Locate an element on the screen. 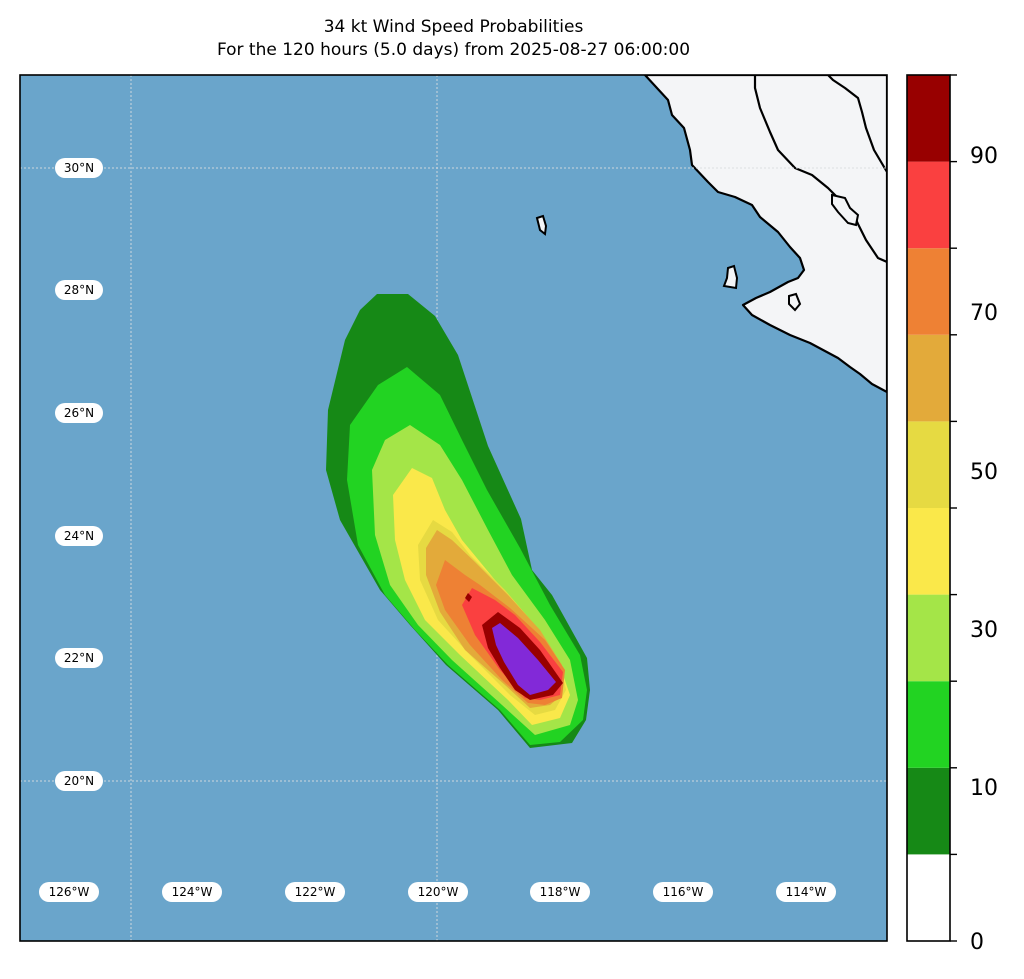 Image resolution: width=1024 pixels, height=979 pixels. cb-label-70: 70 is located at coordinates (984, 313).